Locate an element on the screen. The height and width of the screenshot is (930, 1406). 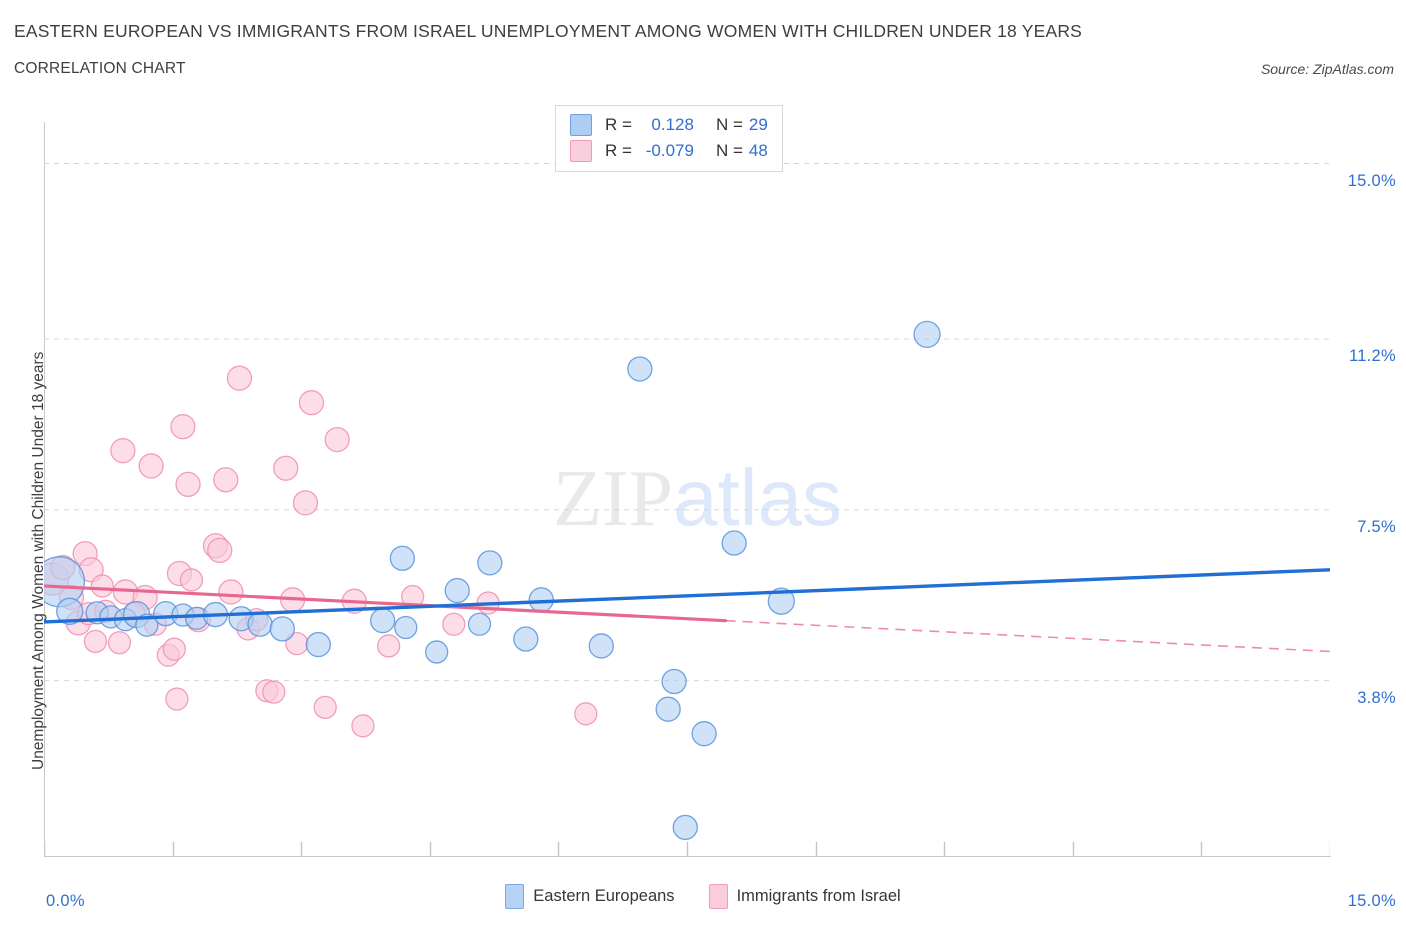
stats-swatch-pink is located at coordinates (581, 151).